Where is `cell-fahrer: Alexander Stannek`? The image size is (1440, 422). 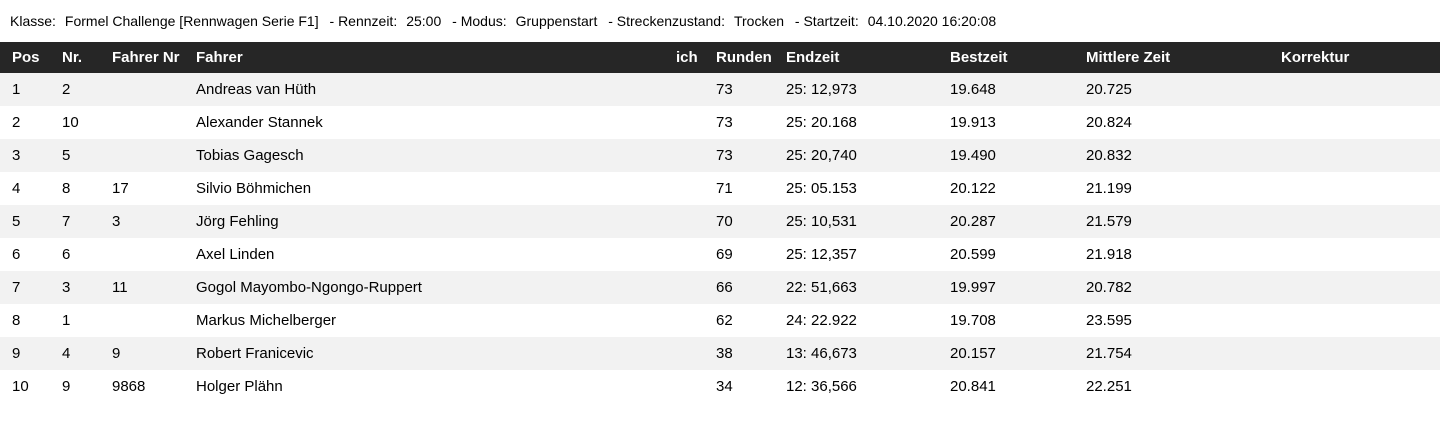
cell-fahrer: Alexander Stannek is located at coordinates (259, 122).